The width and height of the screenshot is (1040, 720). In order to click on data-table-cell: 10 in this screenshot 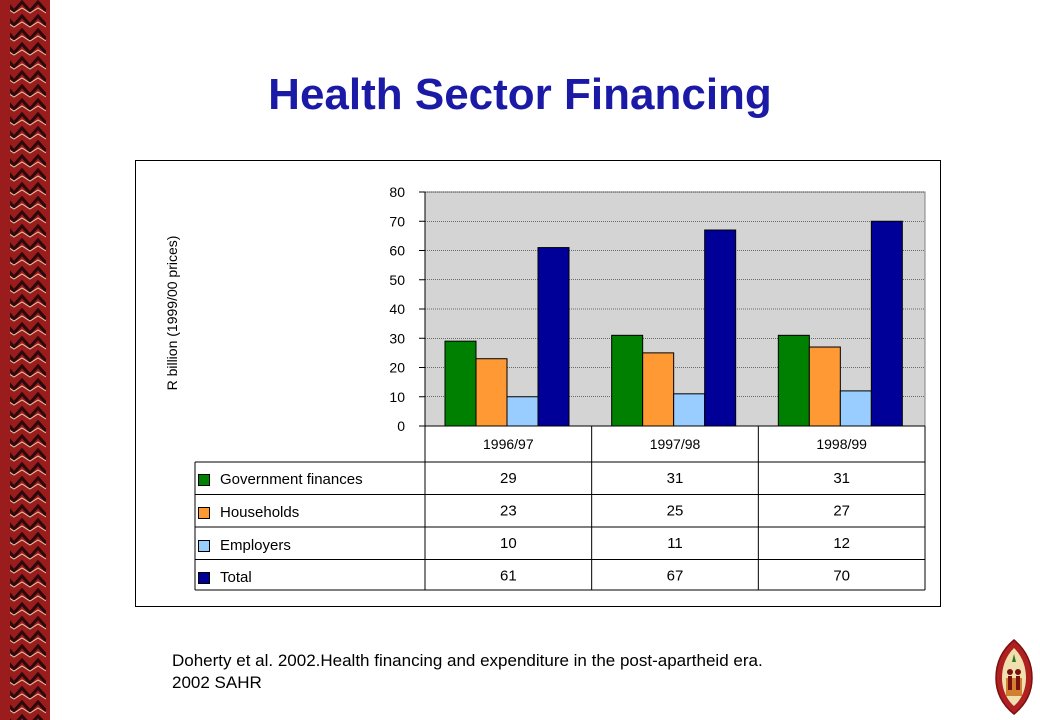, I will do `click(508, 543)`.